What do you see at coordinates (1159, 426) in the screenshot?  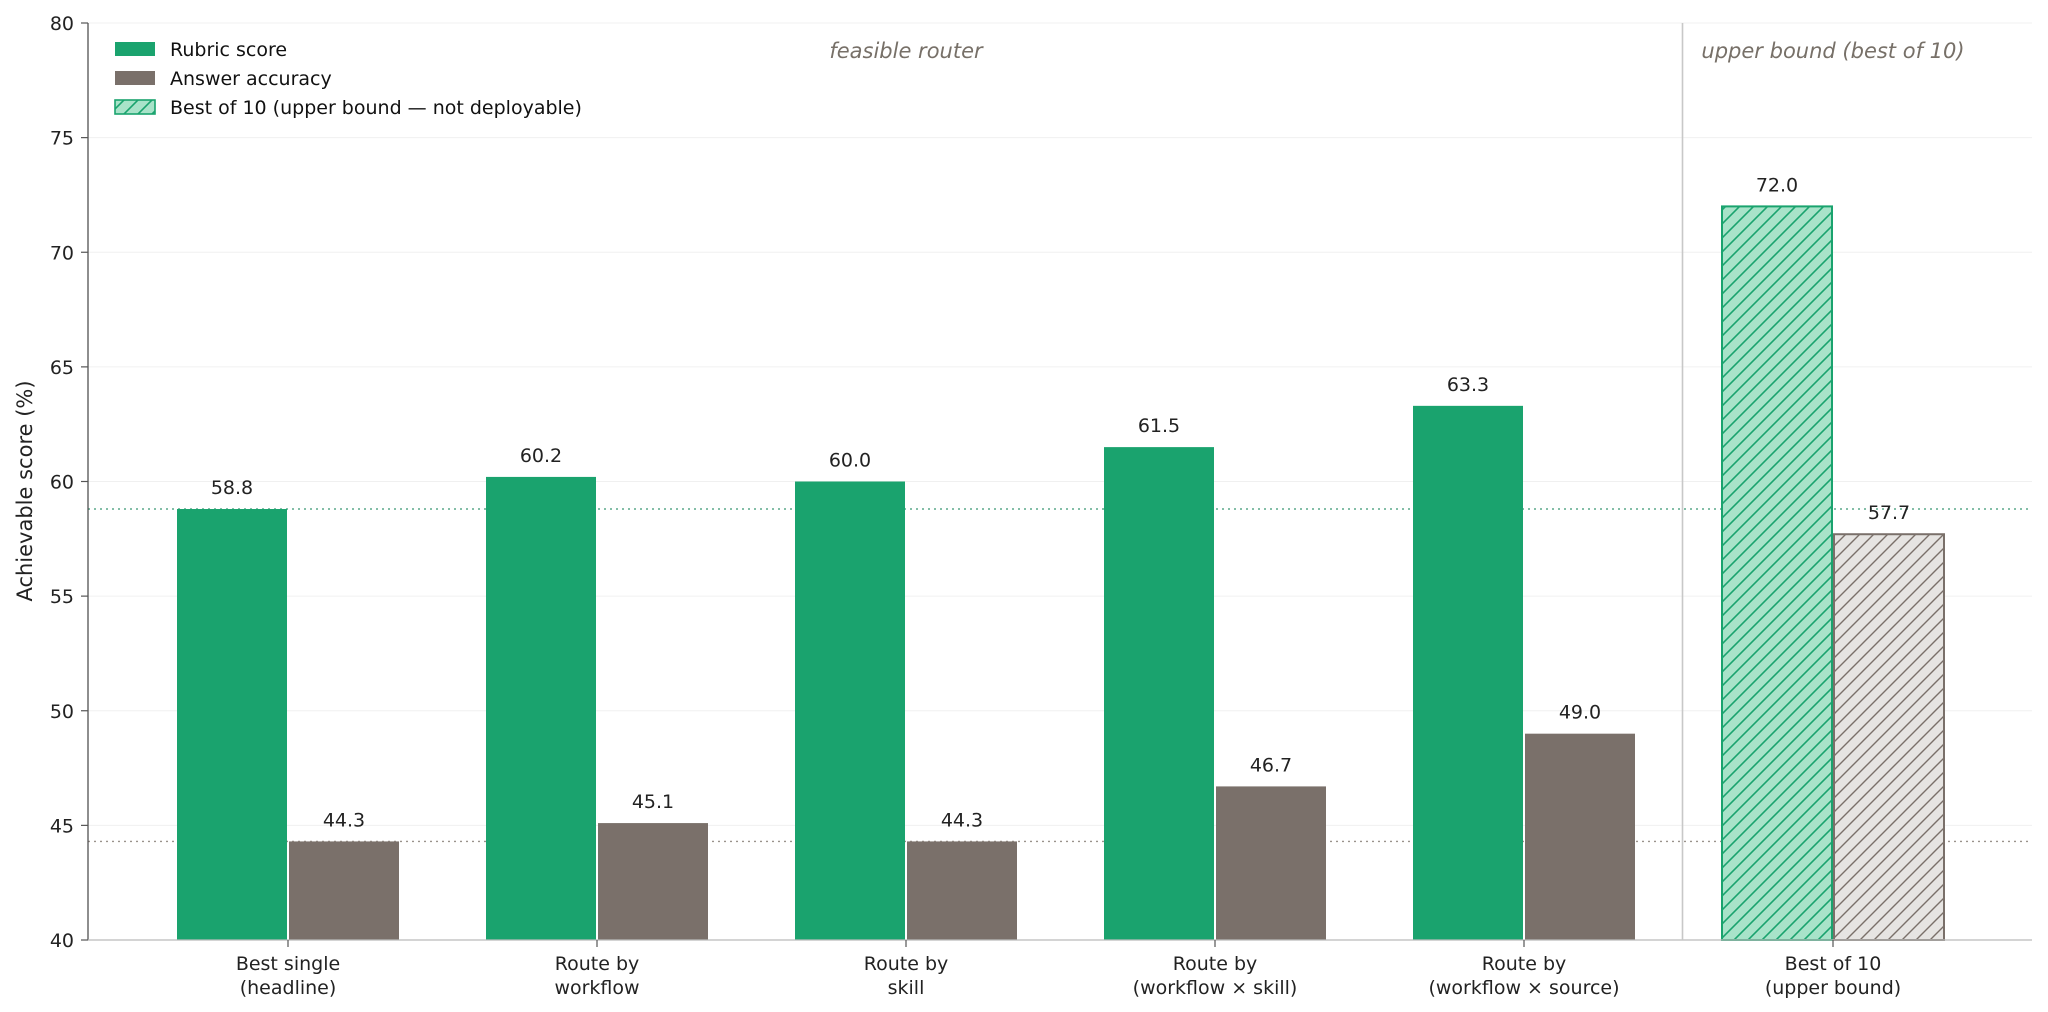 I see `value-label: 61.5` at bounding box center [1159, 426].